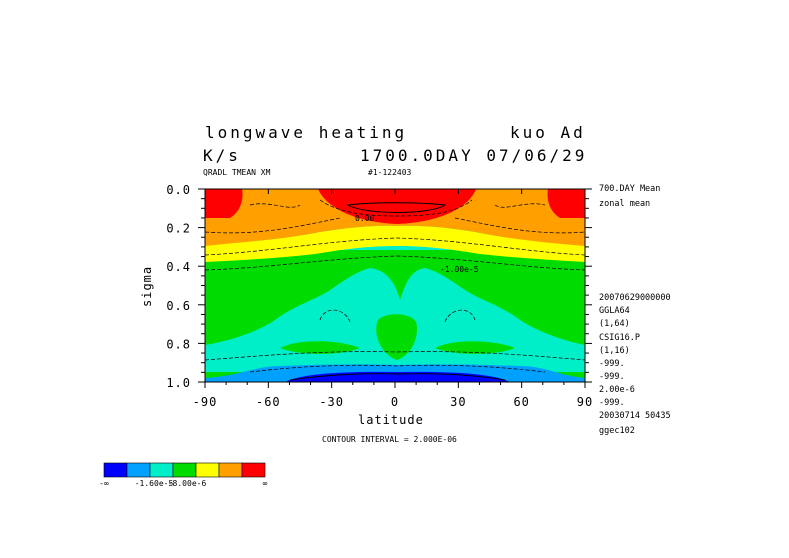 Image resolution: width=789 pixels, height=558 pixels. I want to click on x-tick-label: 90, so click(585, 402).